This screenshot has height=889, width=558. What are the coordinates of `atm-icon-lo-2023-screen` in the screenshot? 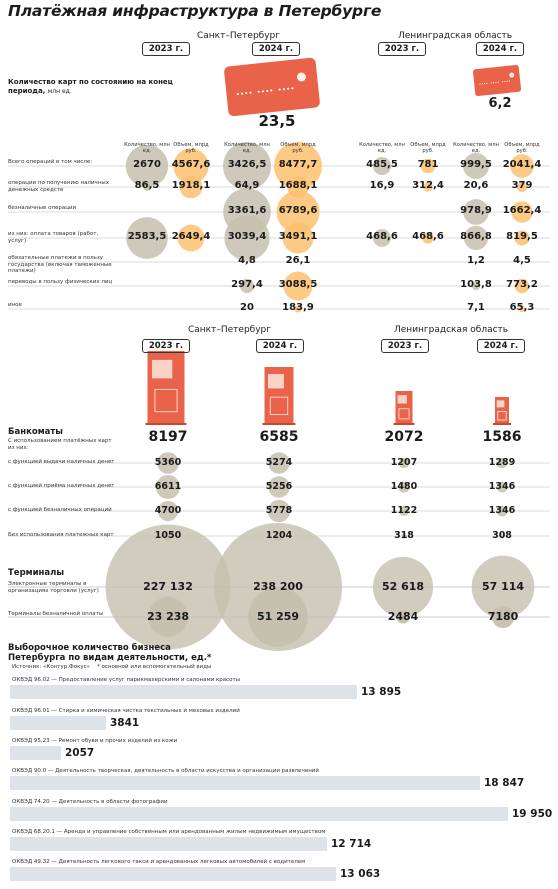 It's located at (402, 399).